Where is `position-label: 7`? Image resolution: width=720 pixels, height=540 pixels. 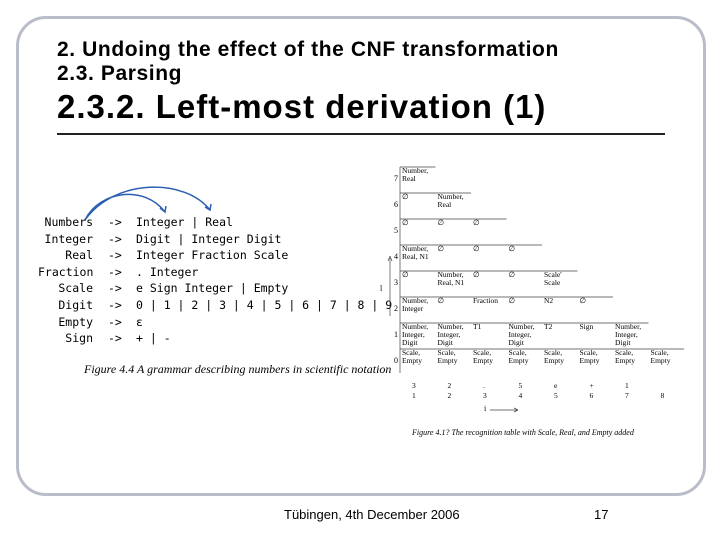
position-label: 7 is located at coordinates (627, 395).